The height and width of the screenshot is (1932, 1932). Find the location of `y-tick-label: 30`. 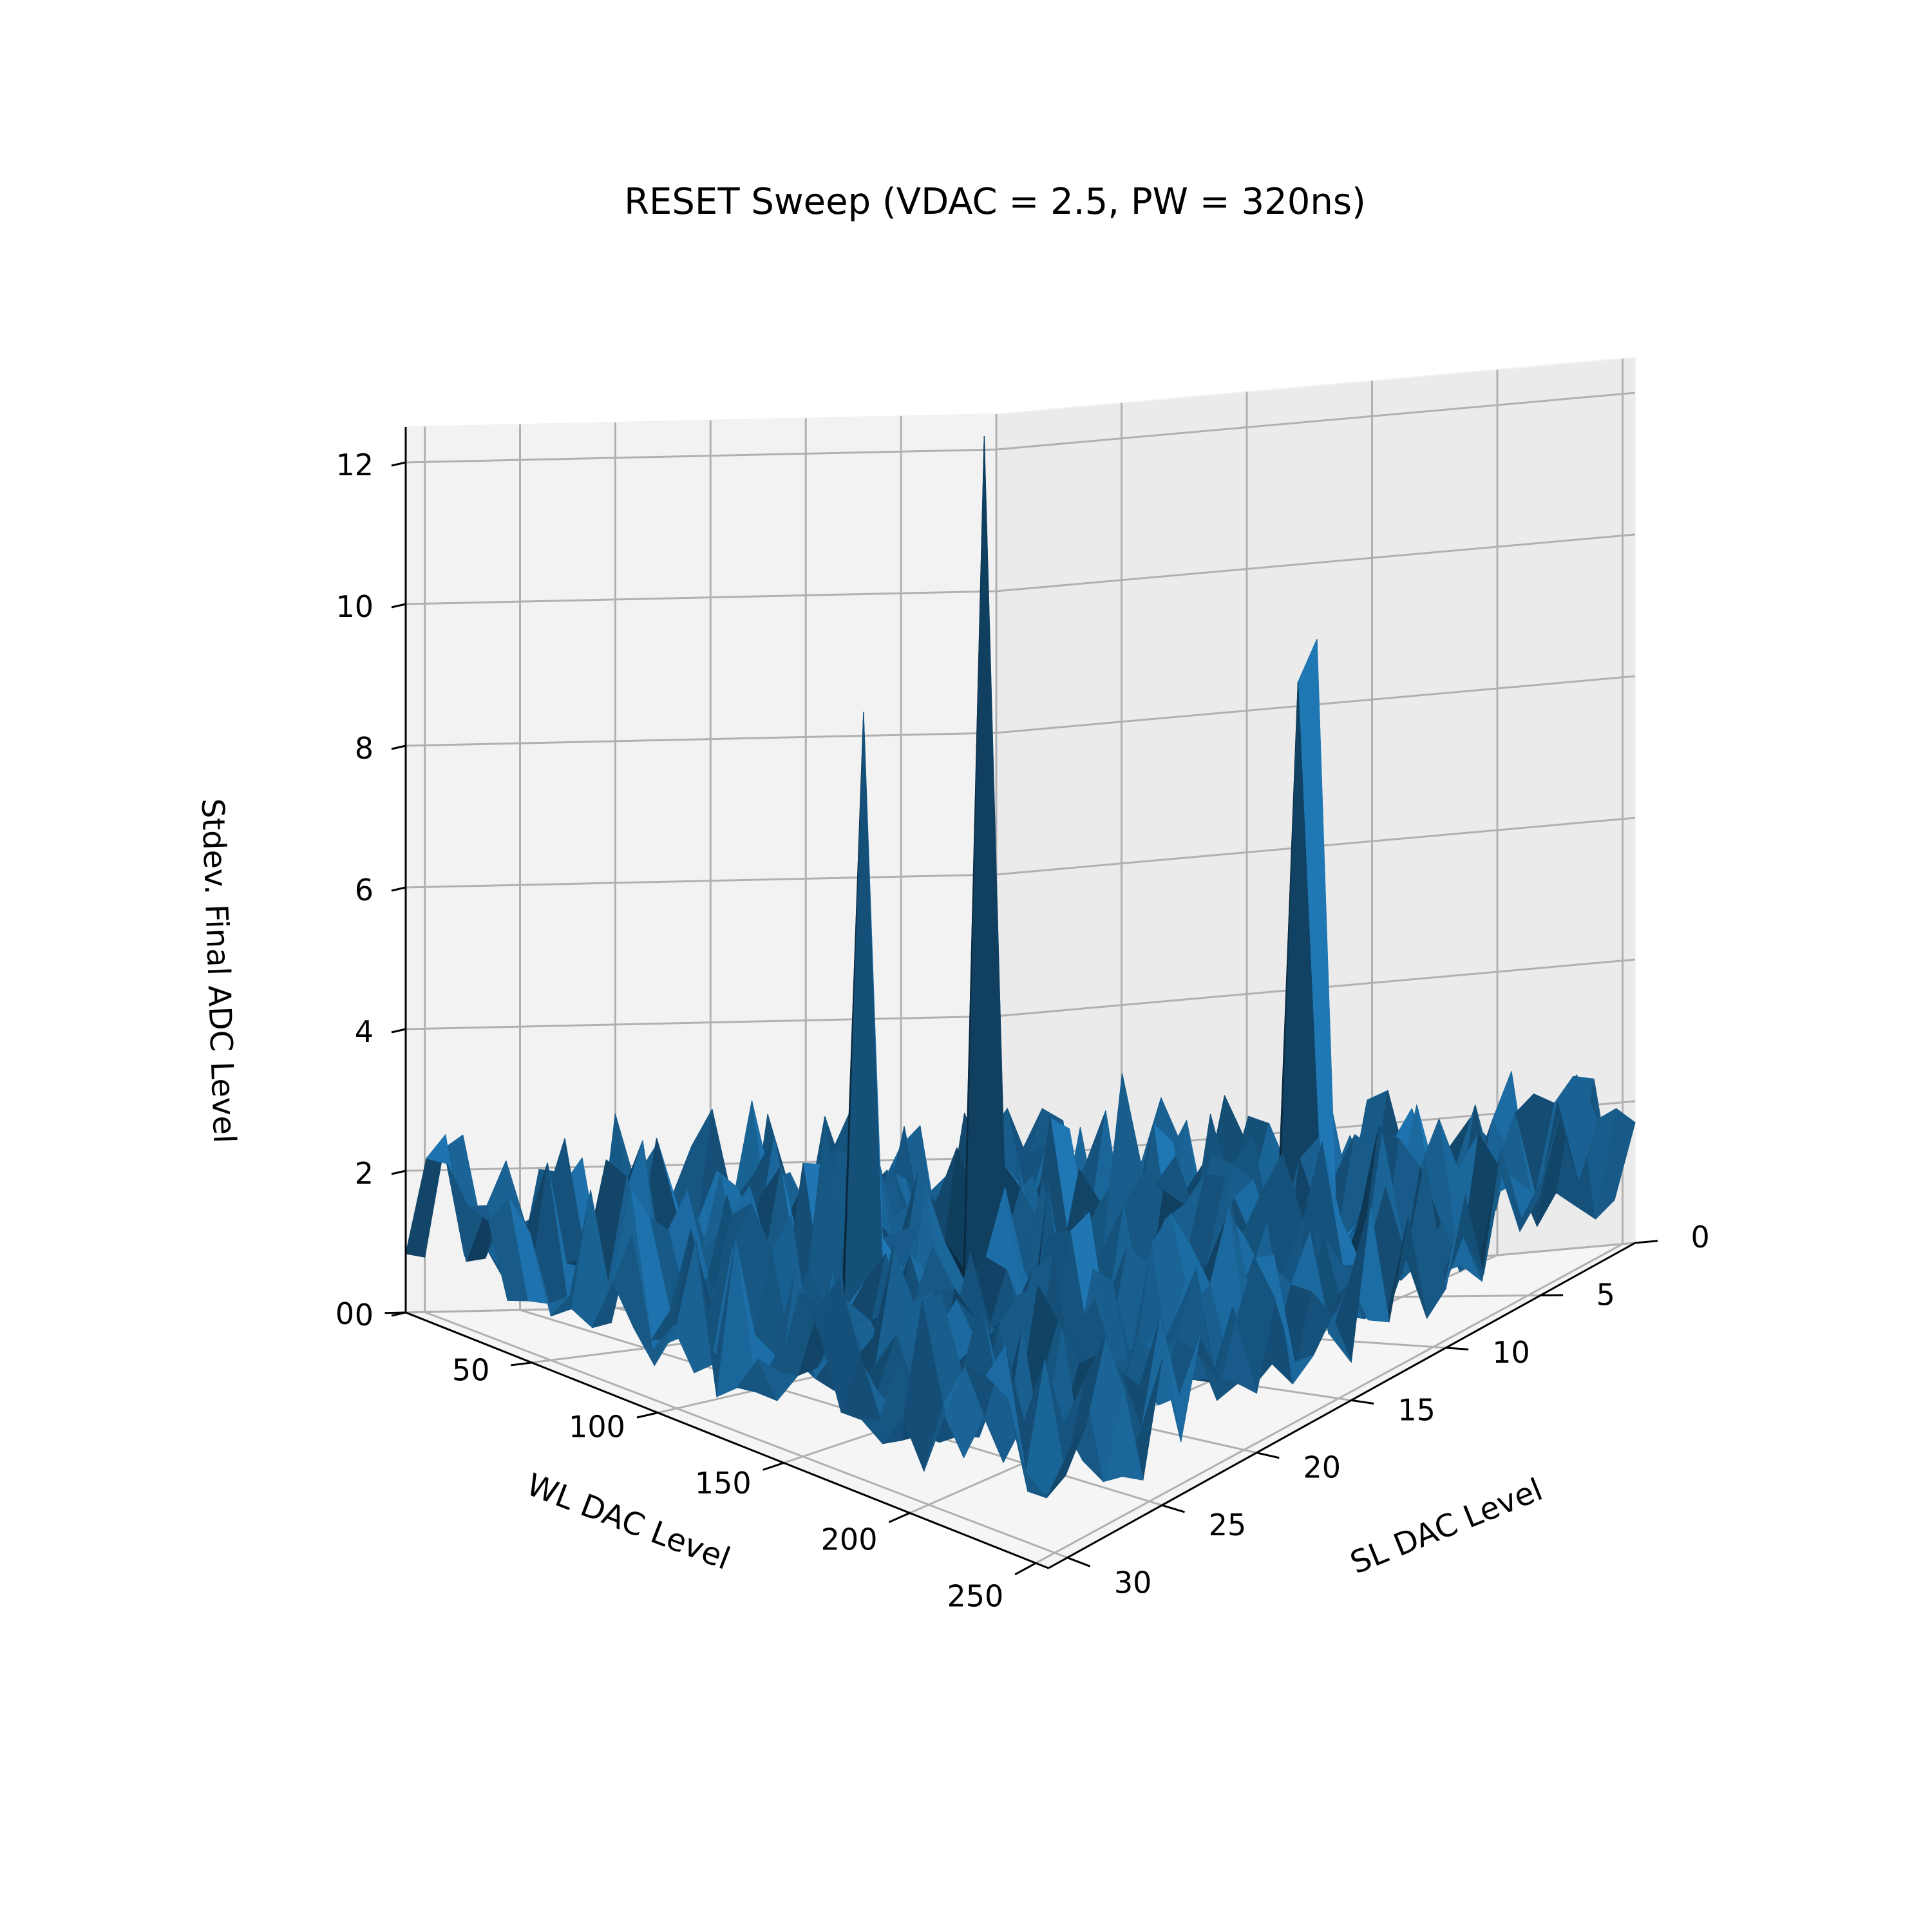

y-tick-label: 30 is located at coordinates (1133, 1583).